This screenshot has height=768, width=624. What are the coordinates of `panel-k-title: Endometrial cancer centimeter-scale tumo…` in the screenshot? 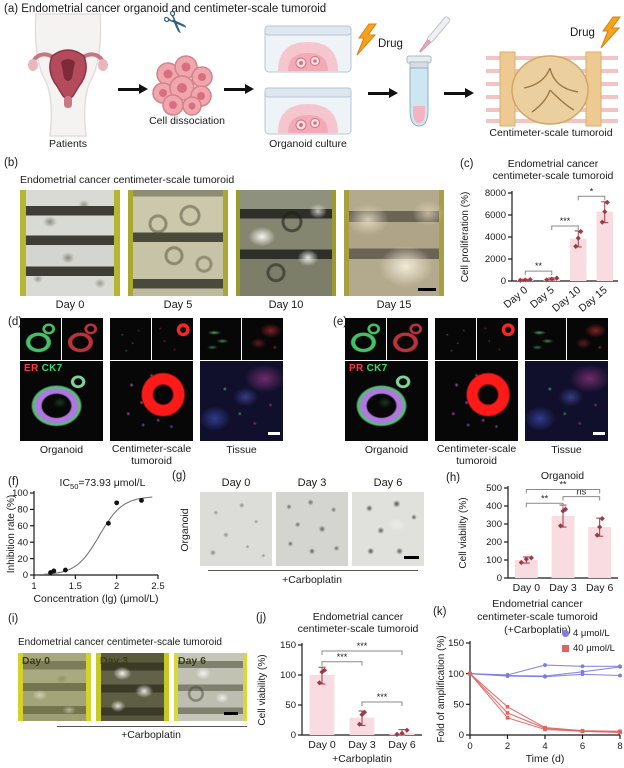 It's located at (537, 617).